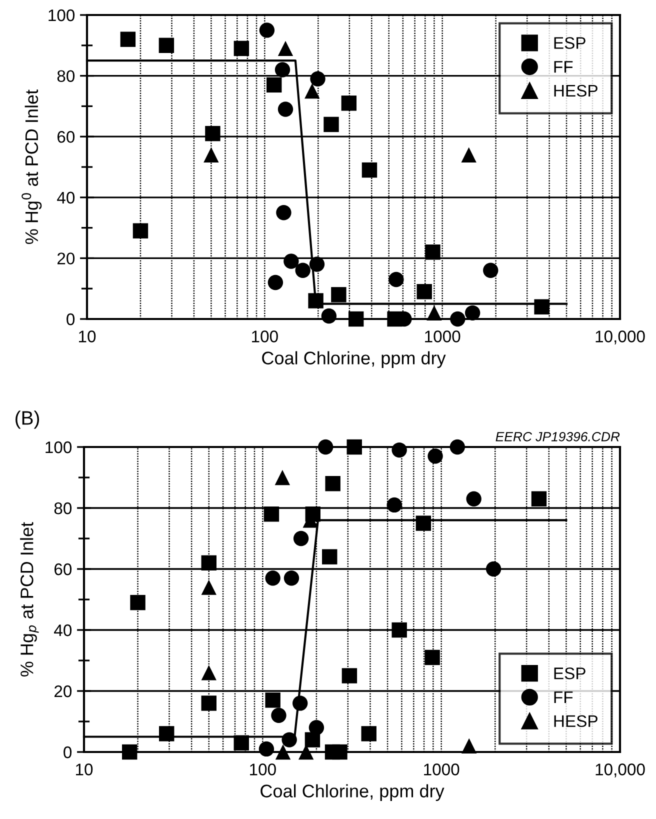 The image size is (656, 819). What do you see at coordinates (32, 167) in the screenshot?
I see `y-axis-title: % Hg$^{0}$ at PCD Inlet` at bounding box center [32, 167].